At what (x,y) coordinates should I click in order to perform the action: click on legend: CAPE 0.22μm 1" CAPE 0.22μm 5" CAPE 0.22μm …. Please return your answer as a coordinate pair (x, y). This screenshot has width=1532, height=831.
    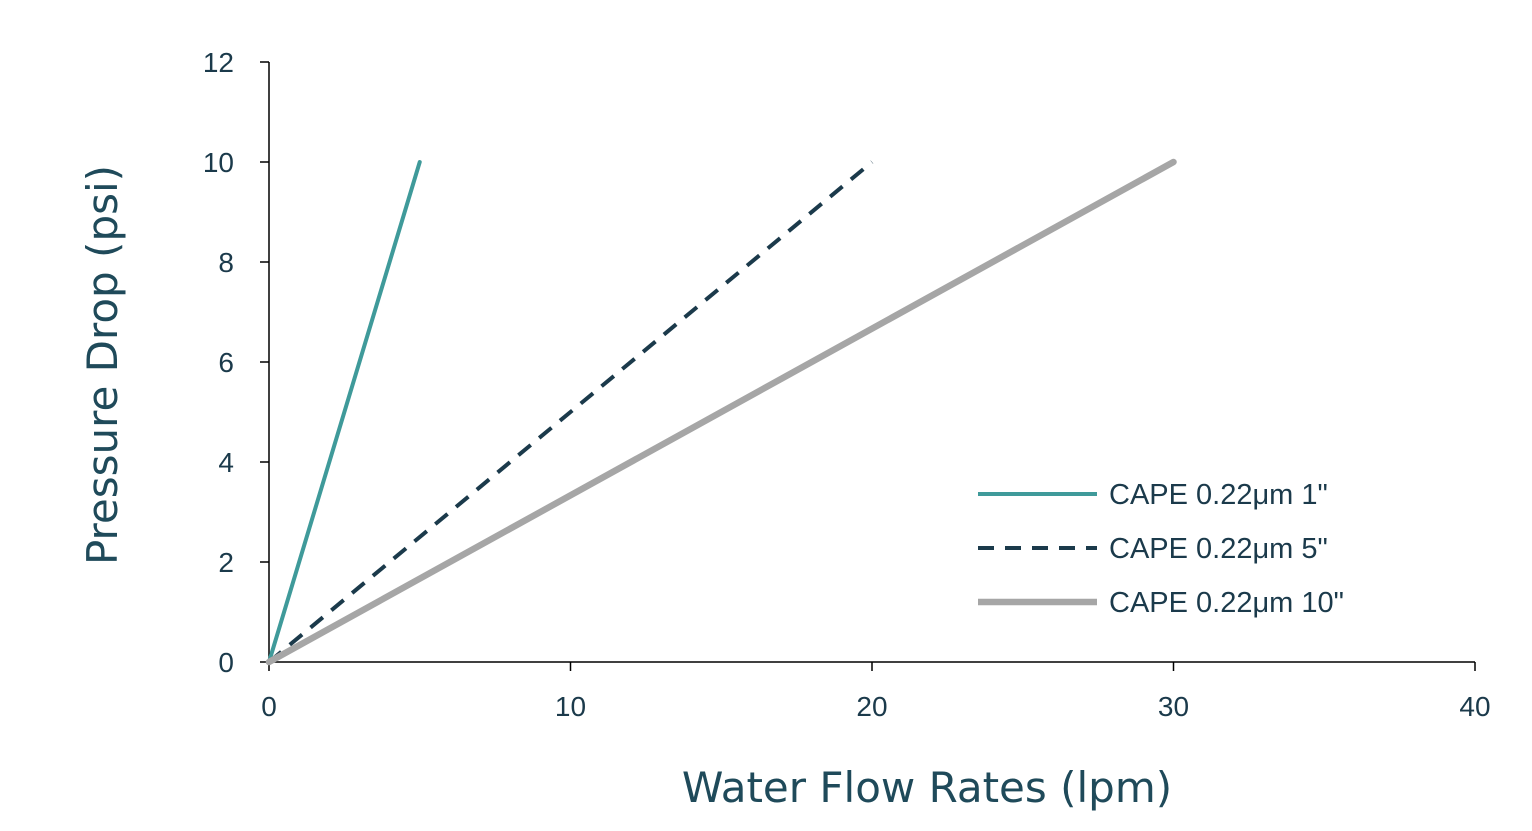
    Looking at the image, I should click on (1161, 549).